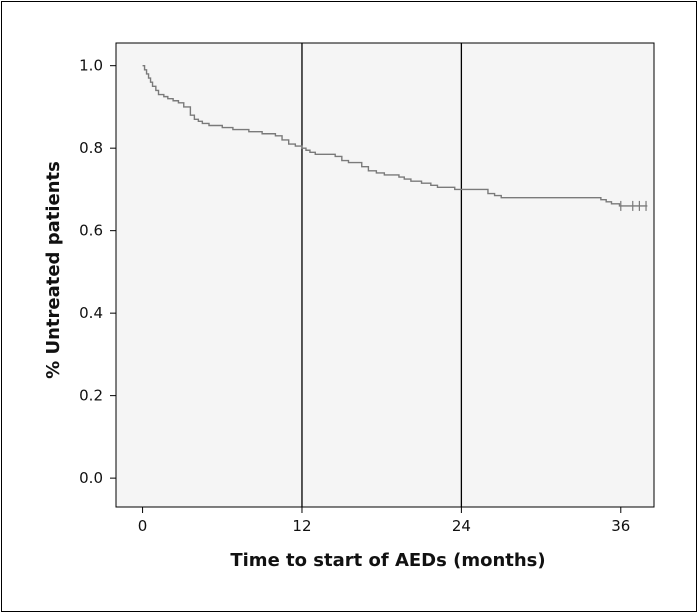 This screenshot has height=615, width=700. Describe the element at coordinates (387, 560) in the screenshot. I see `x-axis-title: Time to start of AEDs (months)` at that location.